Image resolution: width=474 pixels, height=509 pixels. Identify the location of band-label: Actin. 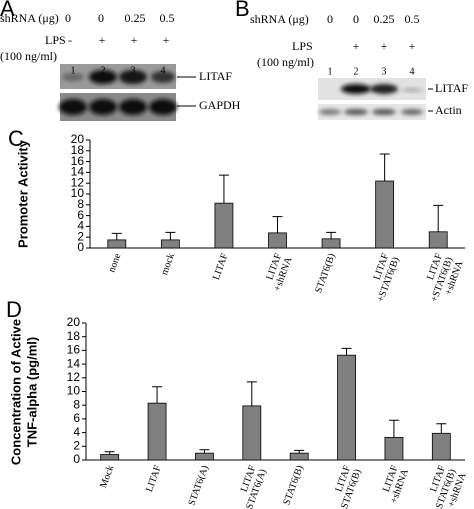
(448, 110).